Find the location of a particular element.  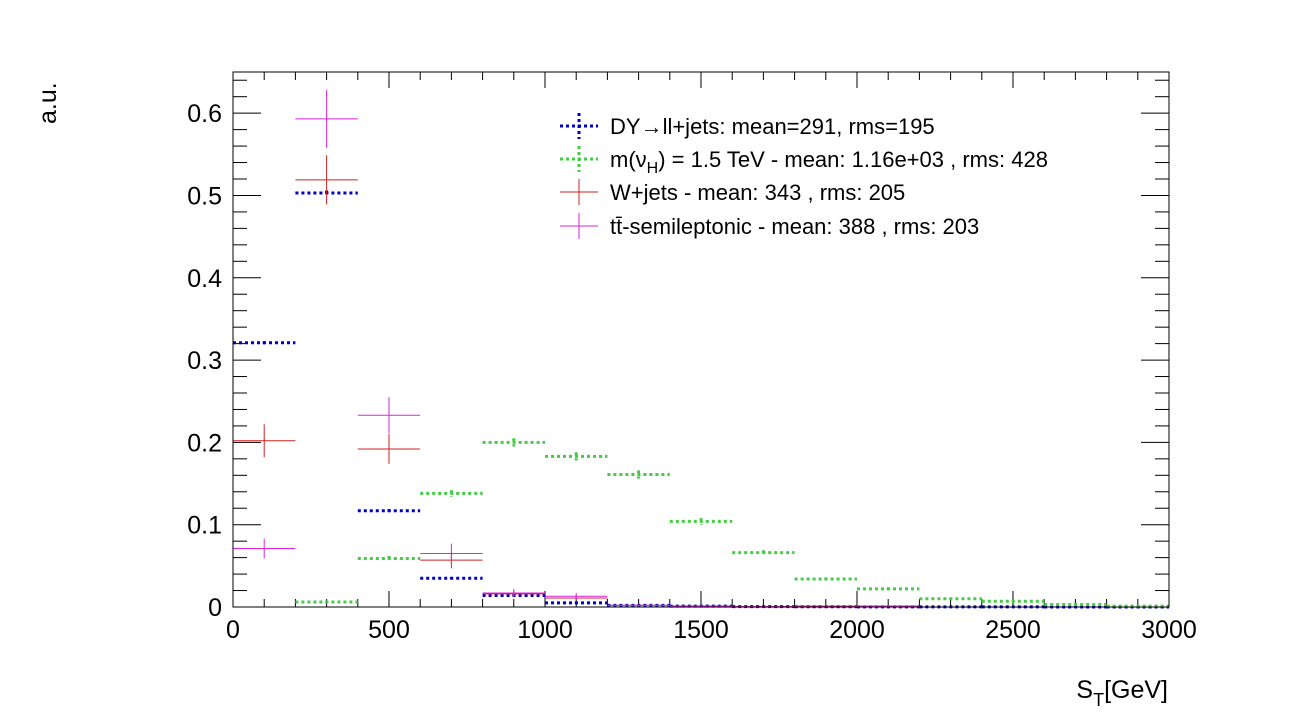

x-axis-label: ST[GeV] is located at coordinates (1122, 693).